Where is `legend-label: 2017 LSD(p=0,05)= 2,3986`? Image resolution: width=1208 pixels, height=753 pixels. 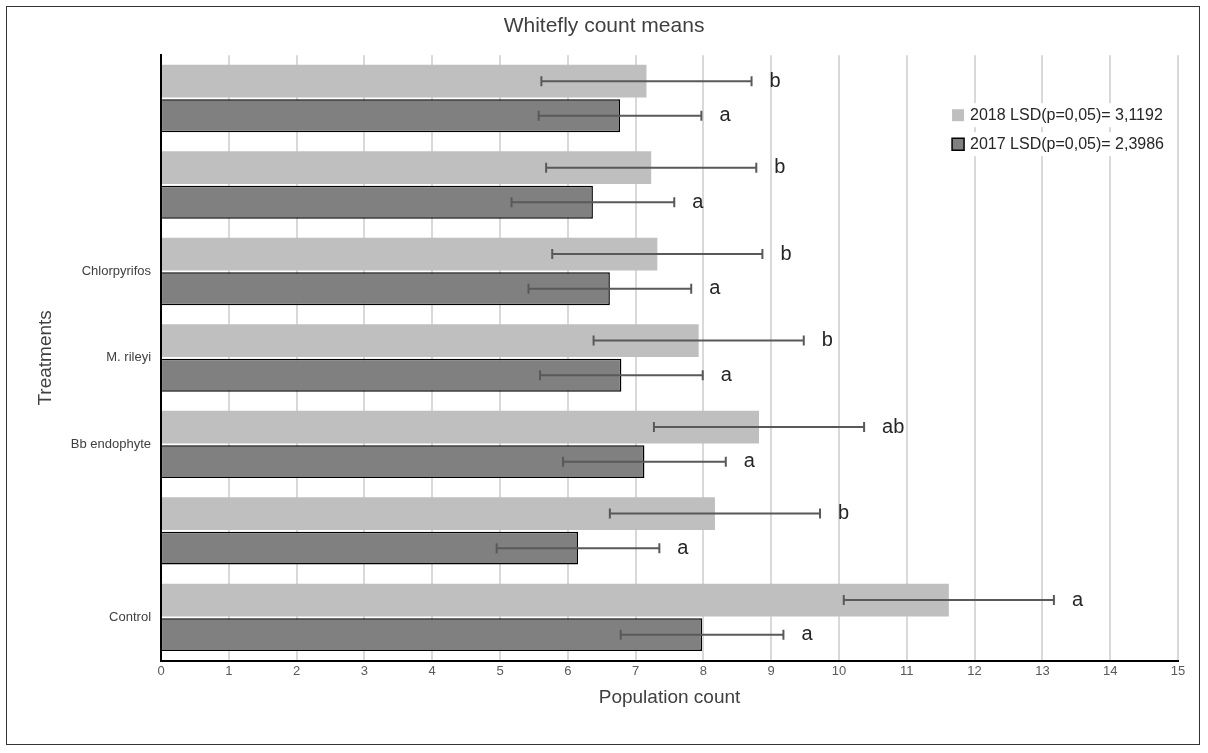
legend-label: 2017 LSD(p=0,05)= 2,3986 is located at coordinates (1067, 143).